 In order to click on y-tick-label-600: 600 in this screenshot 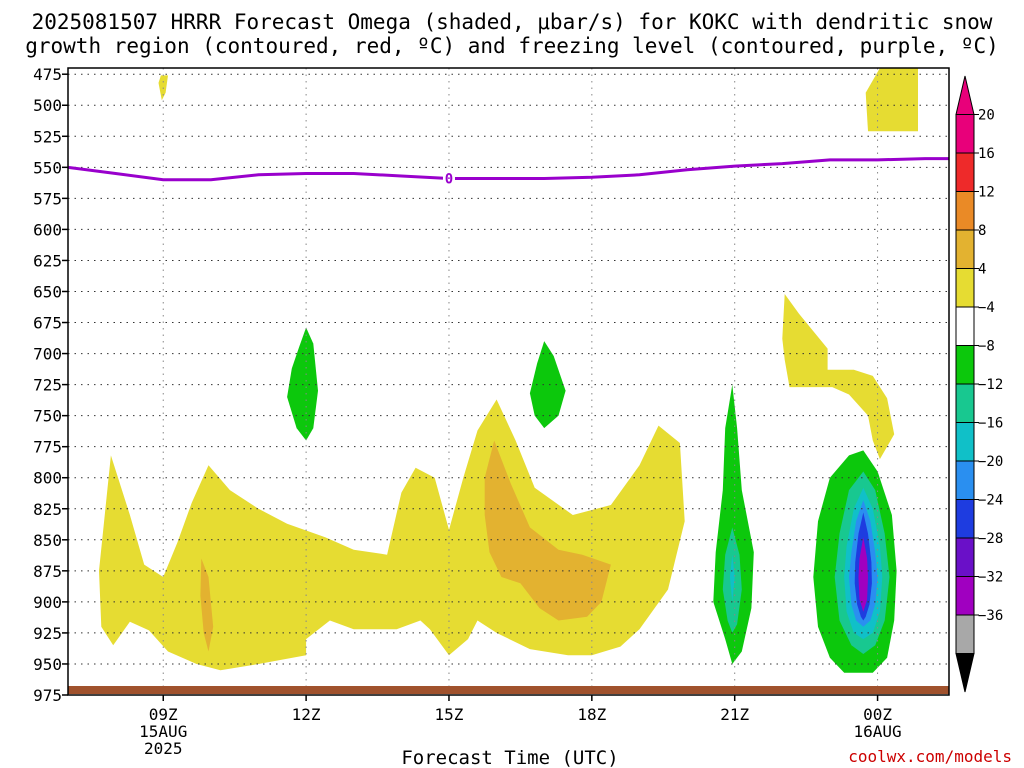, I will do `click(47, 229)`.